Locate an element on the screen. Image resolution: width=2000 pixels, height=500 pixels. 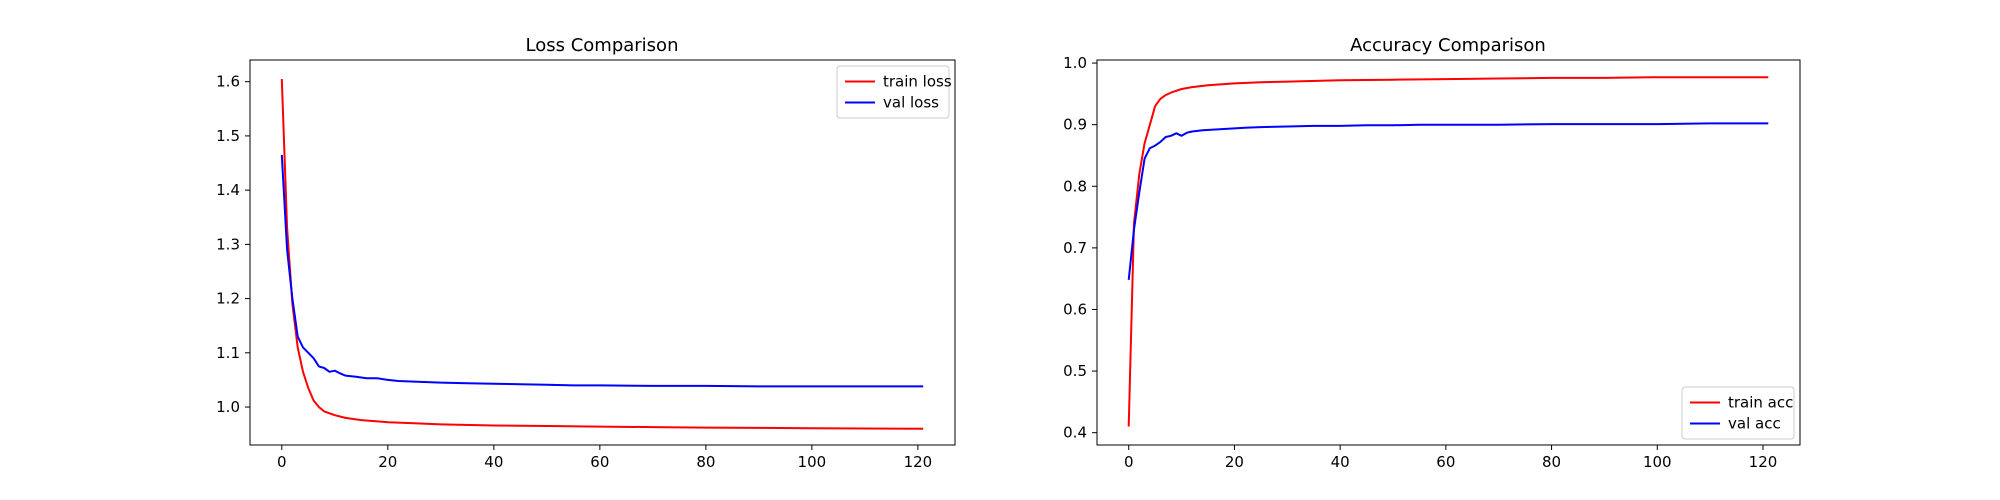
loss-legend-box is located at coordinates (893, 92).